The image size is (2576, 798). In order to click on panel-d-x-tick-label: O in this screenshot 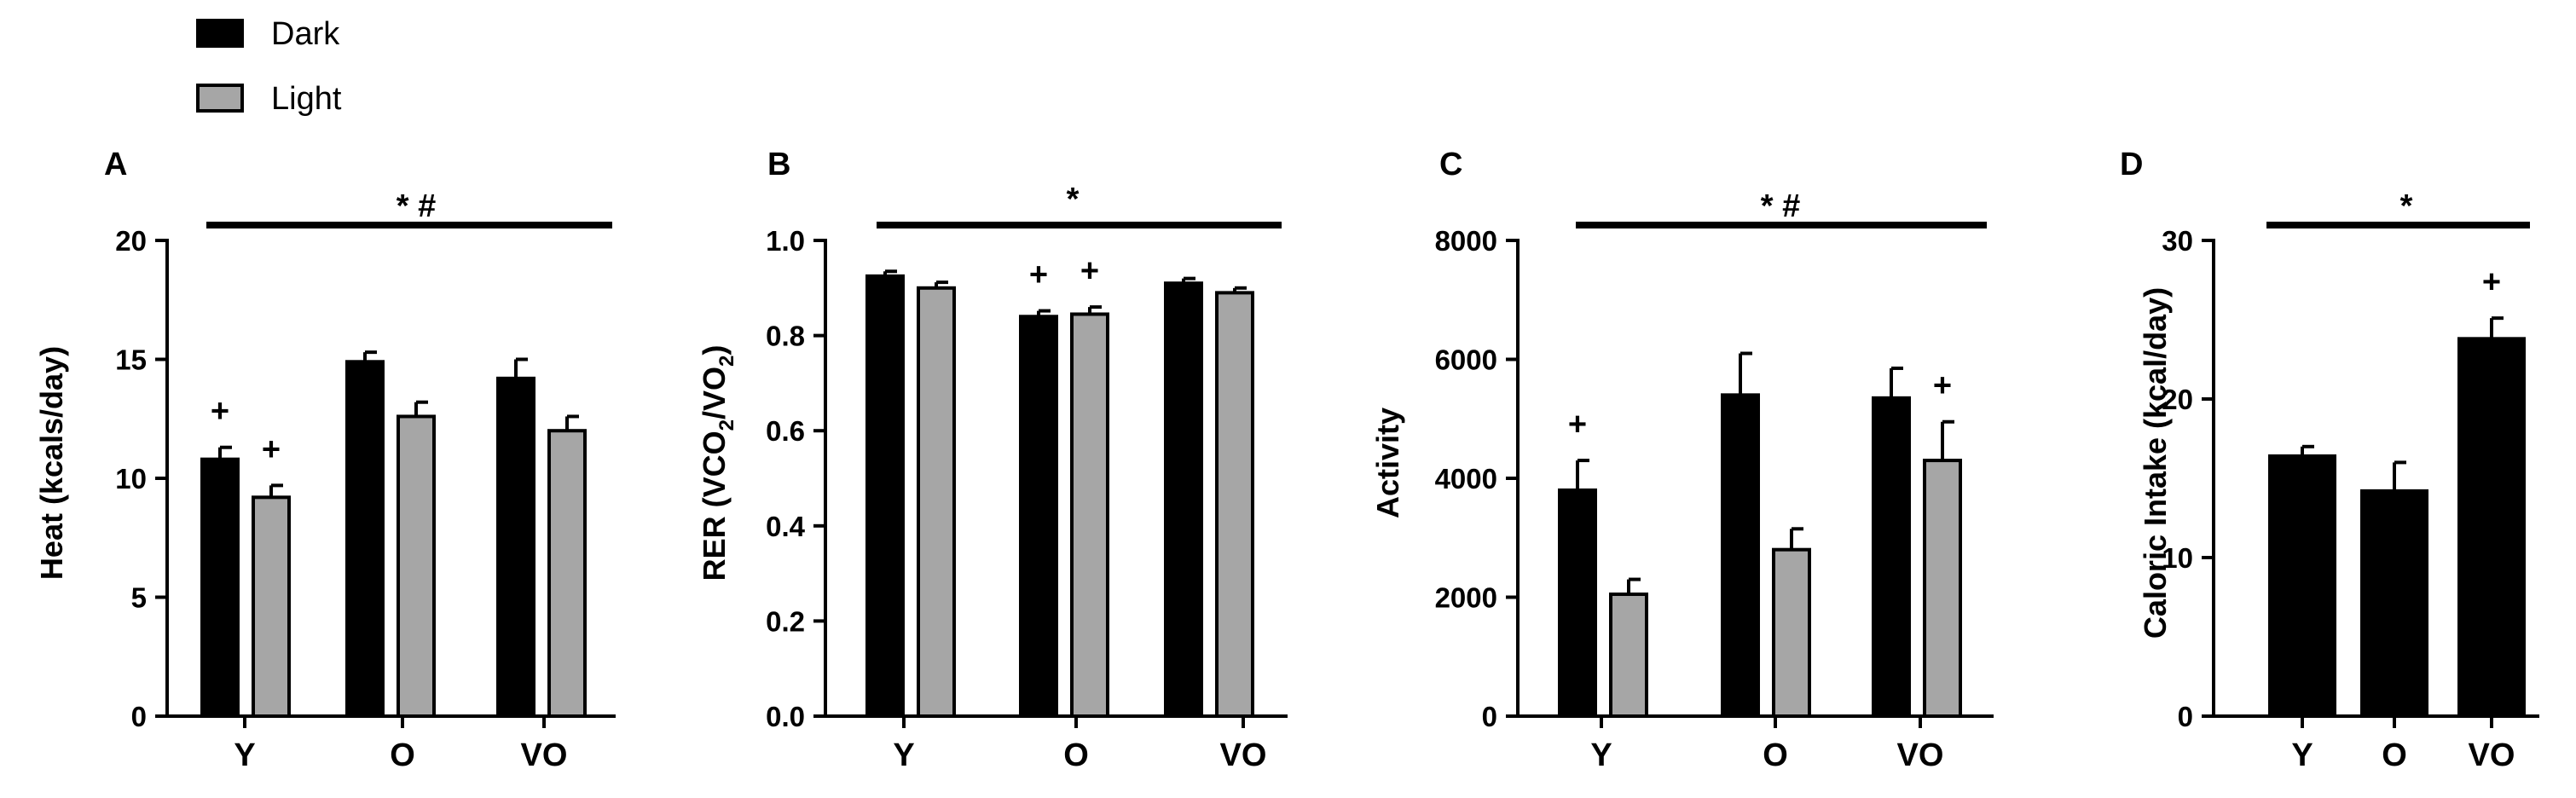, I will do `click(2394, 755)`.